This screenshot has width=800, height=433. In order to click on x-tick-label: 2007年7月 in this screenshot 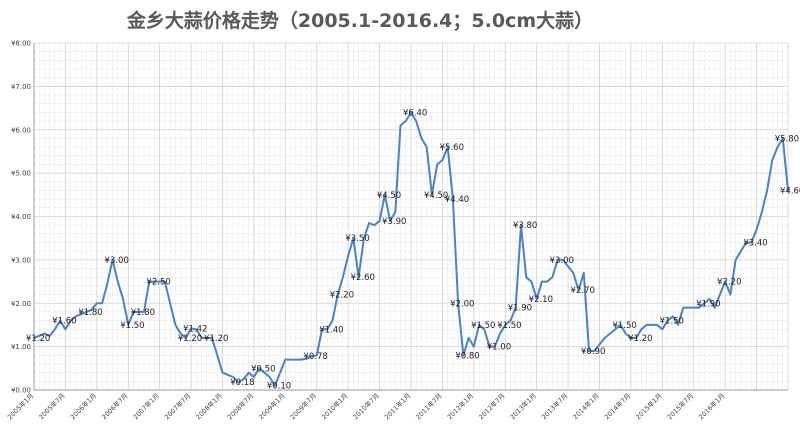, I will do `click(177, 406)`.